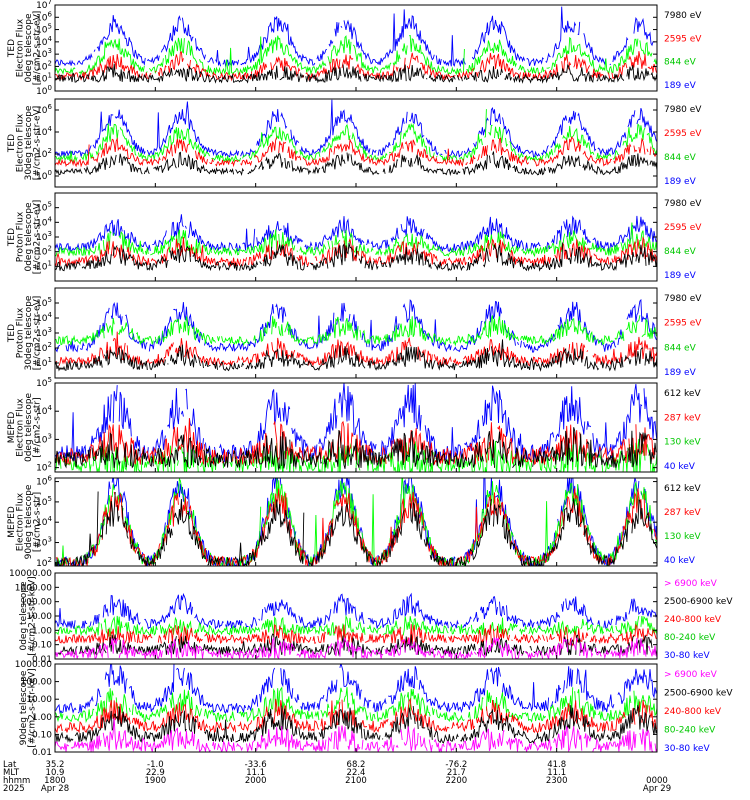 Image resolution: width=750 pixels, height=800 pixels. Describe the element at coordinates (356, 635) in the screenshot. I see `series-line-240-800-kev` at that location.